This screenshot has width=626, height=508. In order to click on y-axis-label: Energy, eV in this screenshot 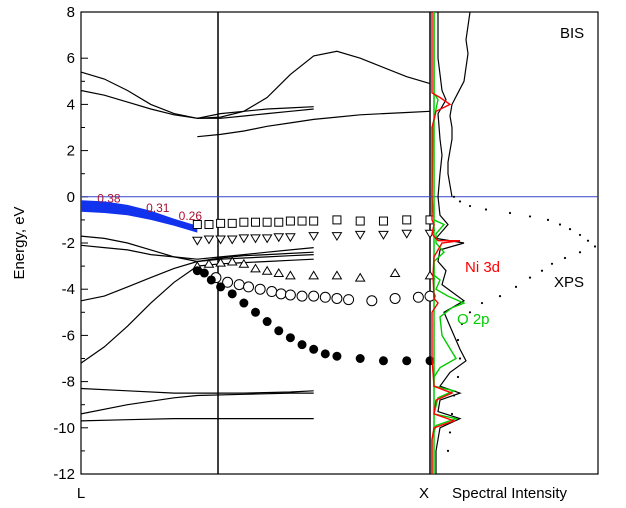, I will do `click(19, 242)`.